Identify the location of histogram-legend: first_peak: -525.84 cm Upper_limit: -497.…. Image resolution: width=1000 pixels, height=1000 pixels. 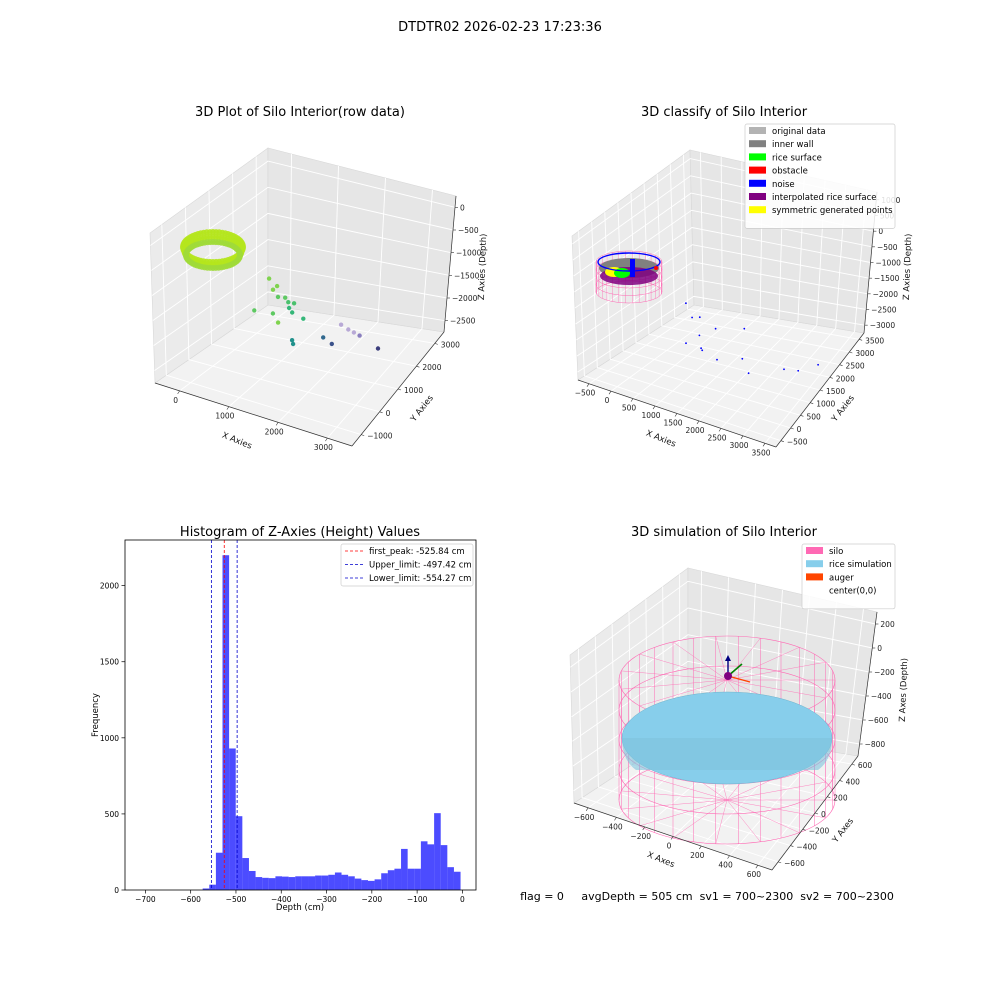
(407, 565).